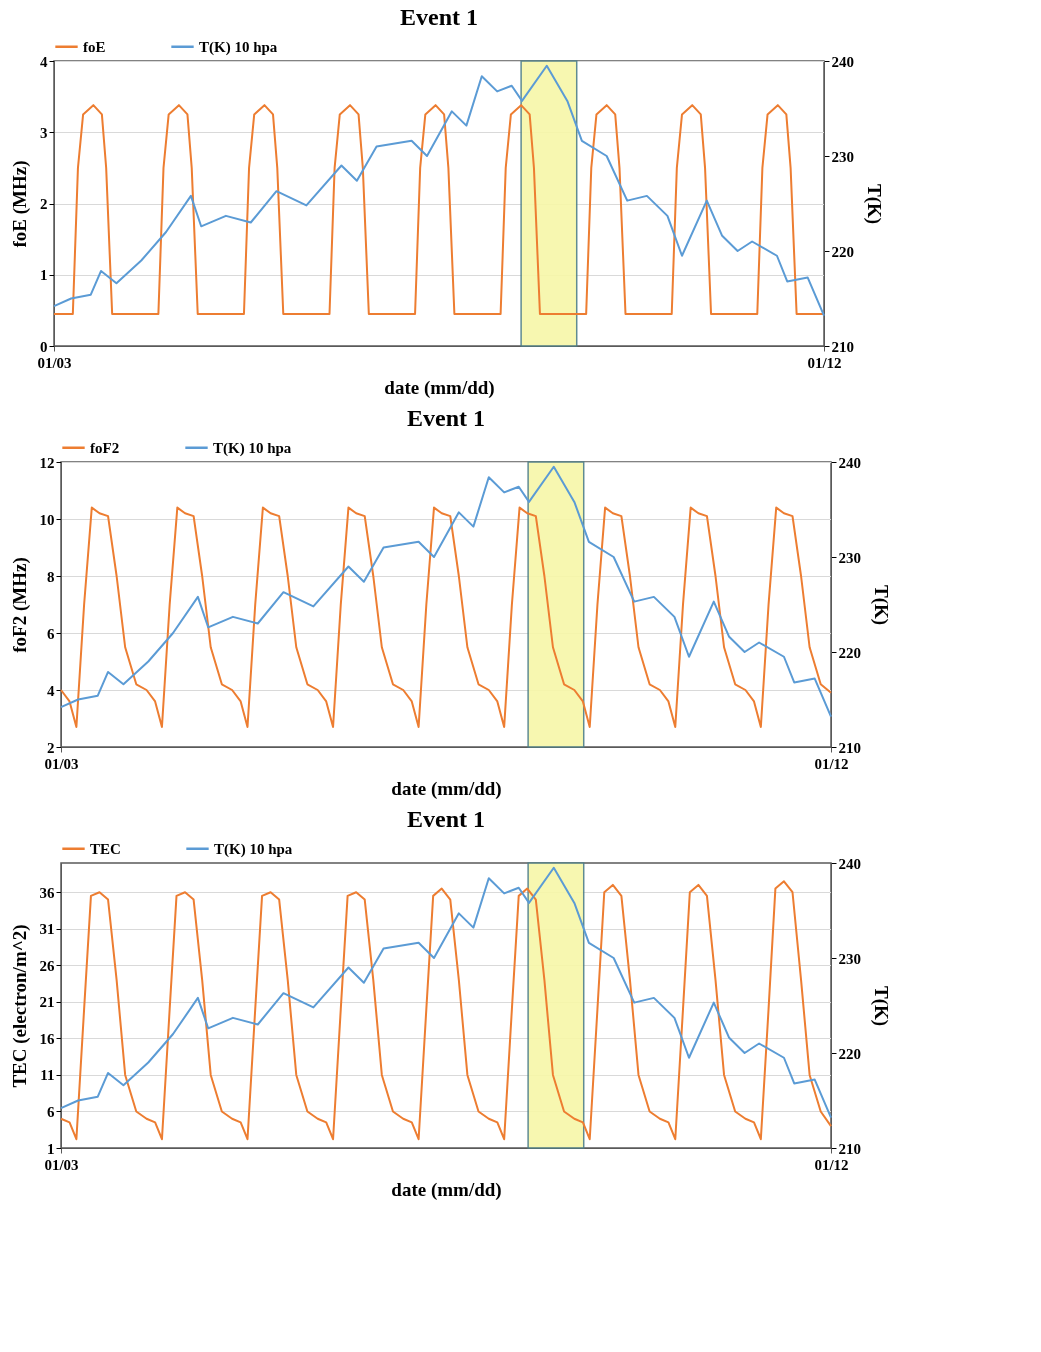  What do you see at coordinates (94, 46) in the screenshot?
I see `legend-label: foE` at bounding box center [94, 46].